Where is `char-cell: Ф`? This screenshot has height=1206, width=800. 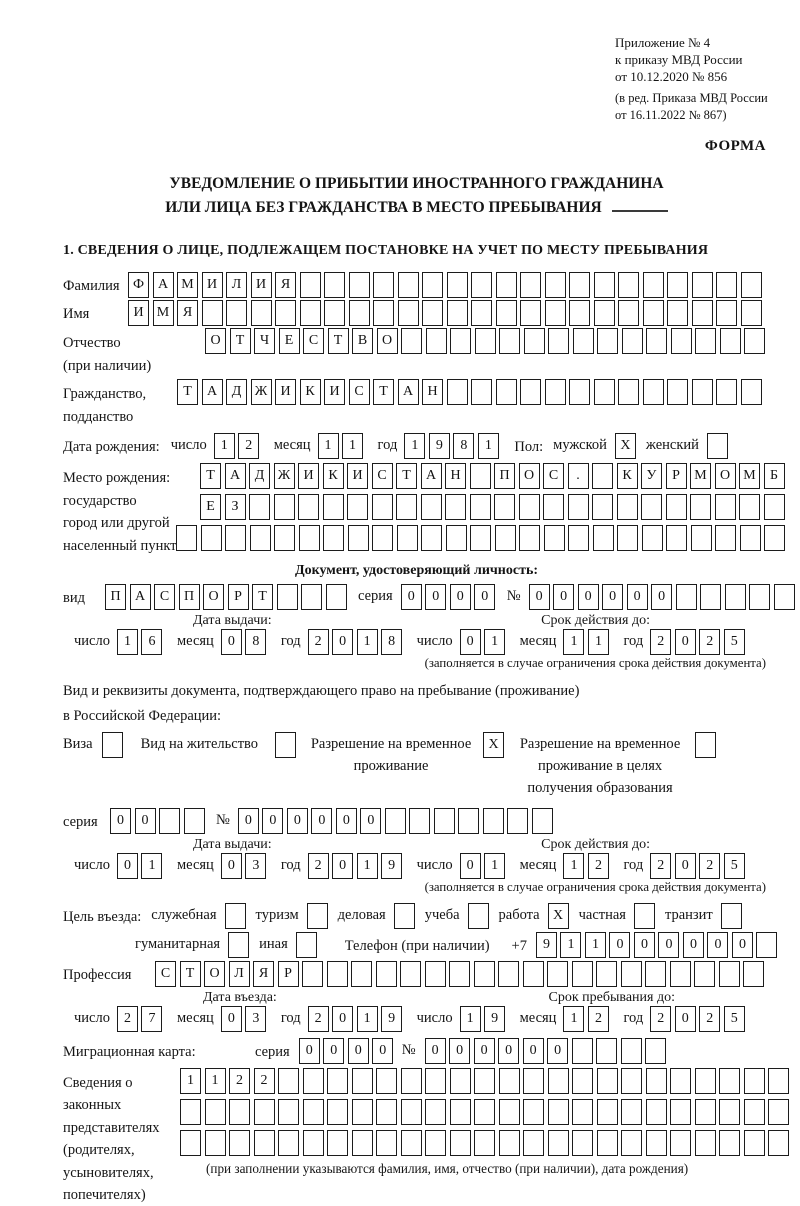
char-cell: Ф is located at coordinates (138, 285).